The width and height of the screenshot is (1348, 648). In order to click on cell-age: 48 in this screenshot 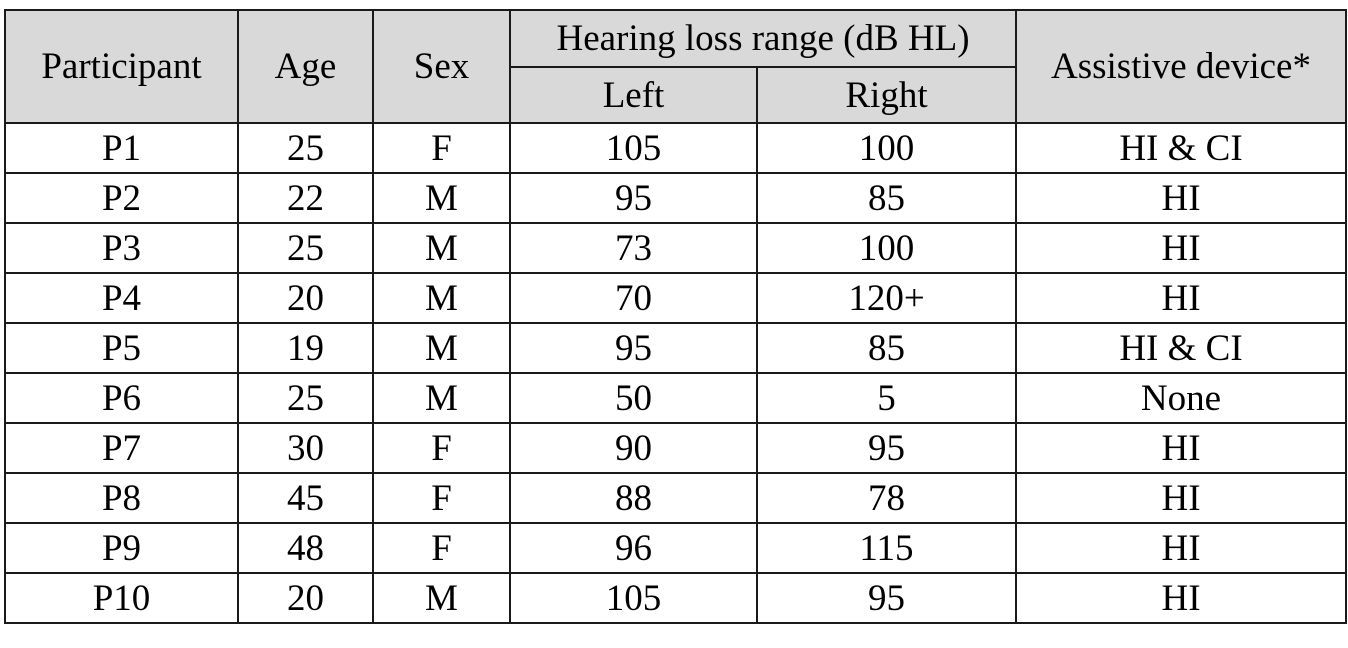, I will do `click(305, 548)`.